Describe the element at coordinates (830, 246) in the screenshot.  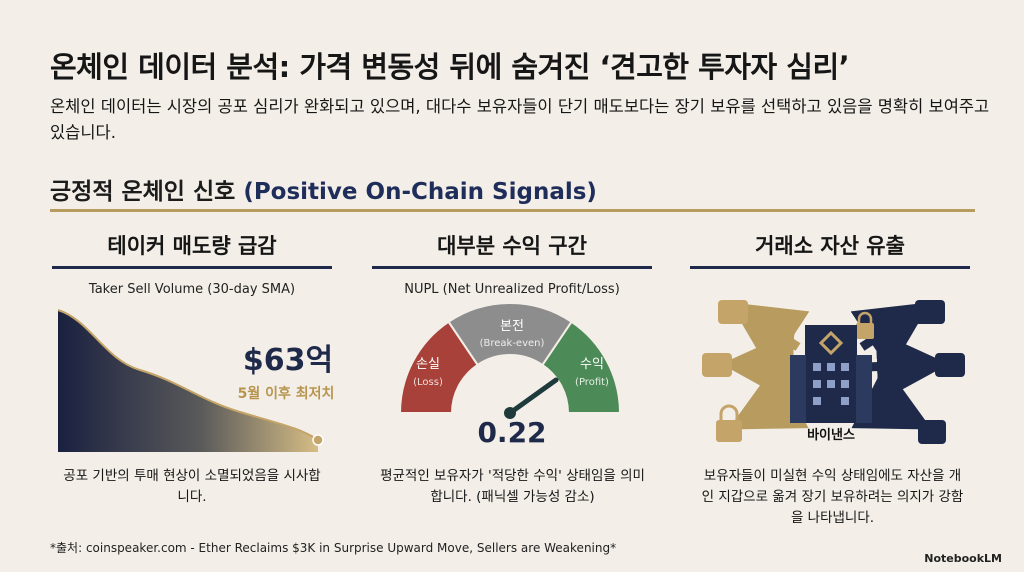
I see `panel-heading: 거래소 자산 유출` at that location.